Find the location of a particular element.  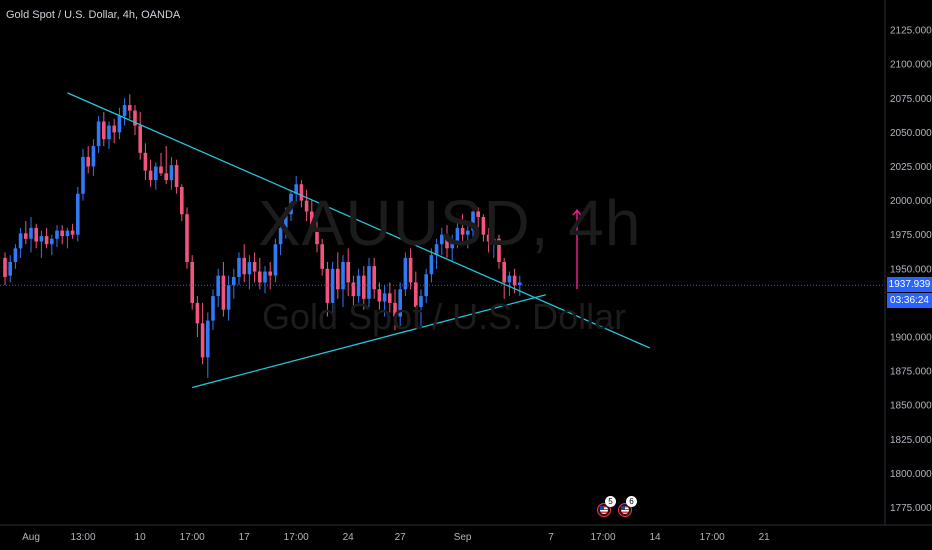

price-tick-label: 1850.000 is located at coordinates (911, 406).